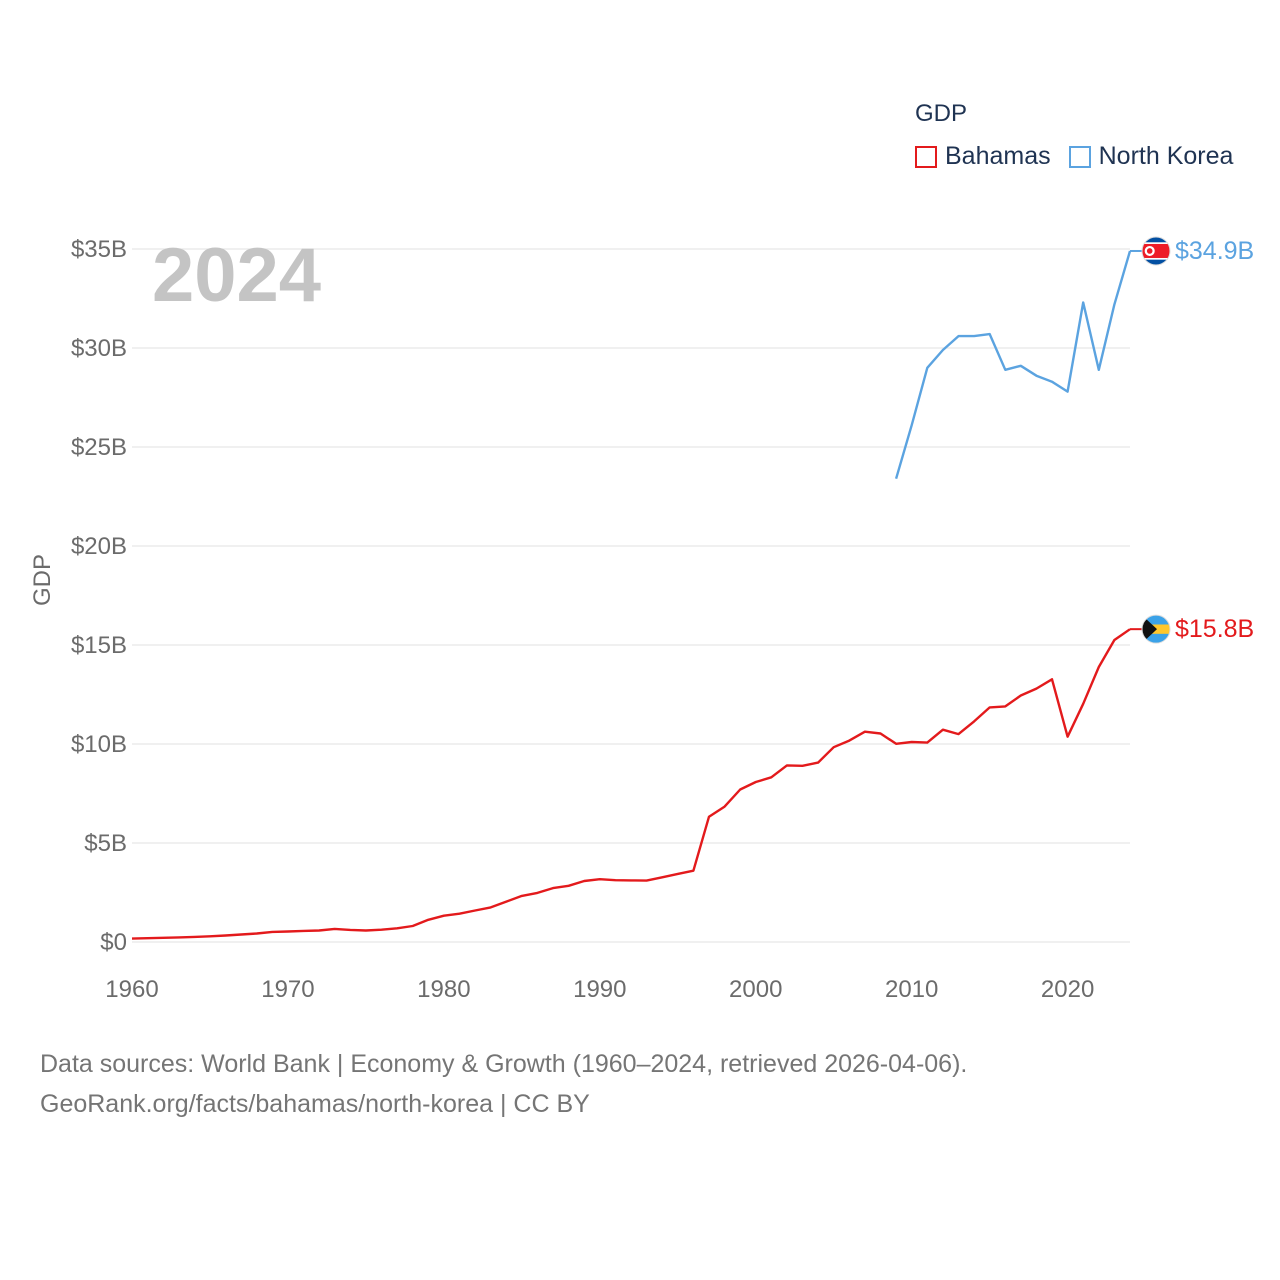 This screenshot has height=1280, width=1280. What do you see at coordinates (99, 447) in the screenshot?
I see `y-tick-label: $25B` at bounding box center [99, 447].